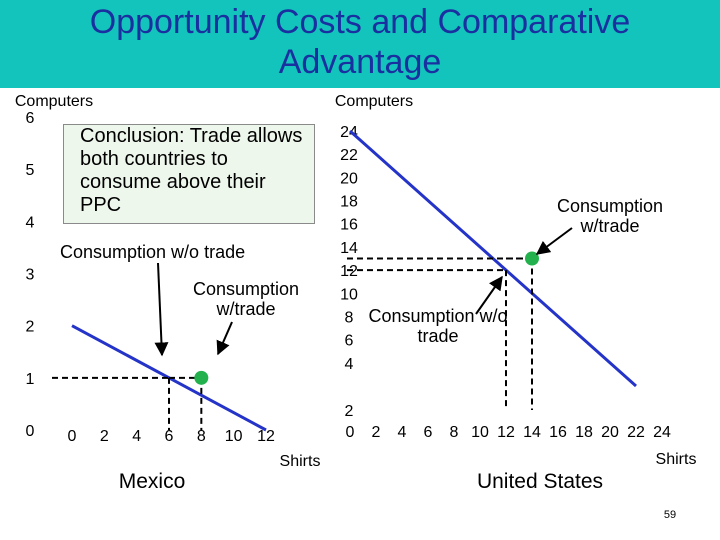  Describe the element at coordinates (532, 258) in the screenshot. I see `us-trade-point` at that location.